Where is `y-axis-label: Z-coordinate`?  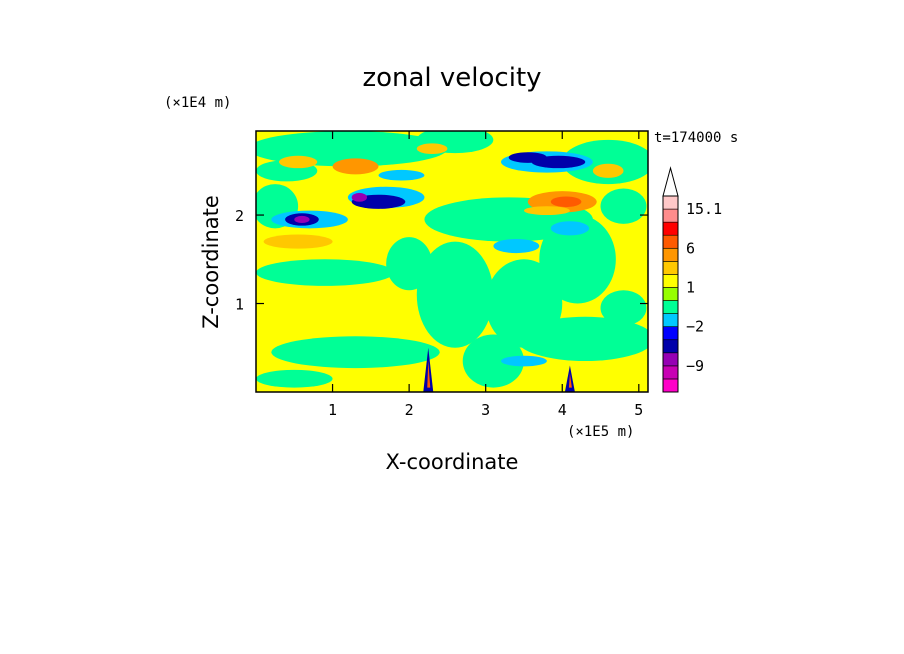 y-axis-label: Z-coordinate is located at coordinates (211, 262).